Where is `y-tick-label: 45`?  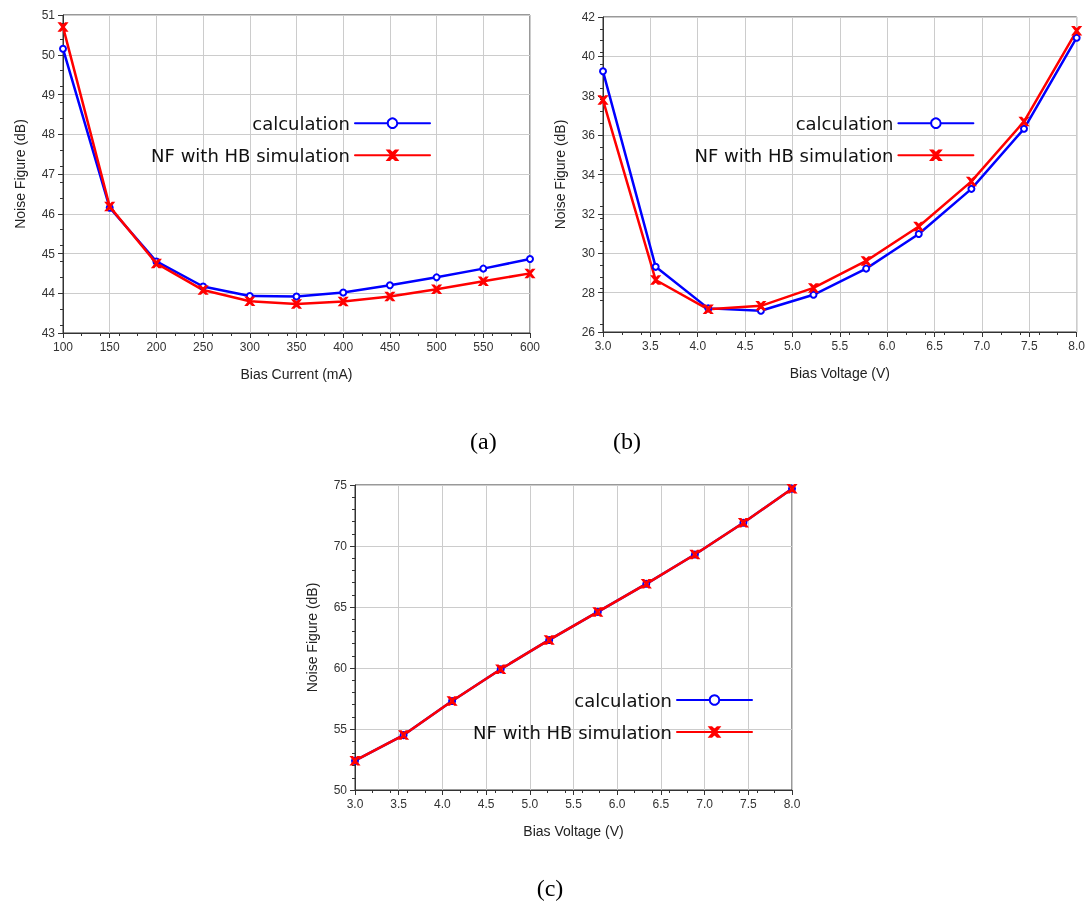
y-tick-label: 45 is located at coordinates (48, 253).